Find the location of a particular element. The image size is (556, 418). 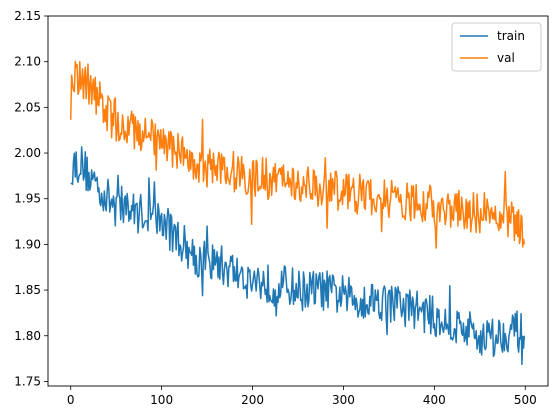

legend-label-val: val is located at coordinates (506, 58).